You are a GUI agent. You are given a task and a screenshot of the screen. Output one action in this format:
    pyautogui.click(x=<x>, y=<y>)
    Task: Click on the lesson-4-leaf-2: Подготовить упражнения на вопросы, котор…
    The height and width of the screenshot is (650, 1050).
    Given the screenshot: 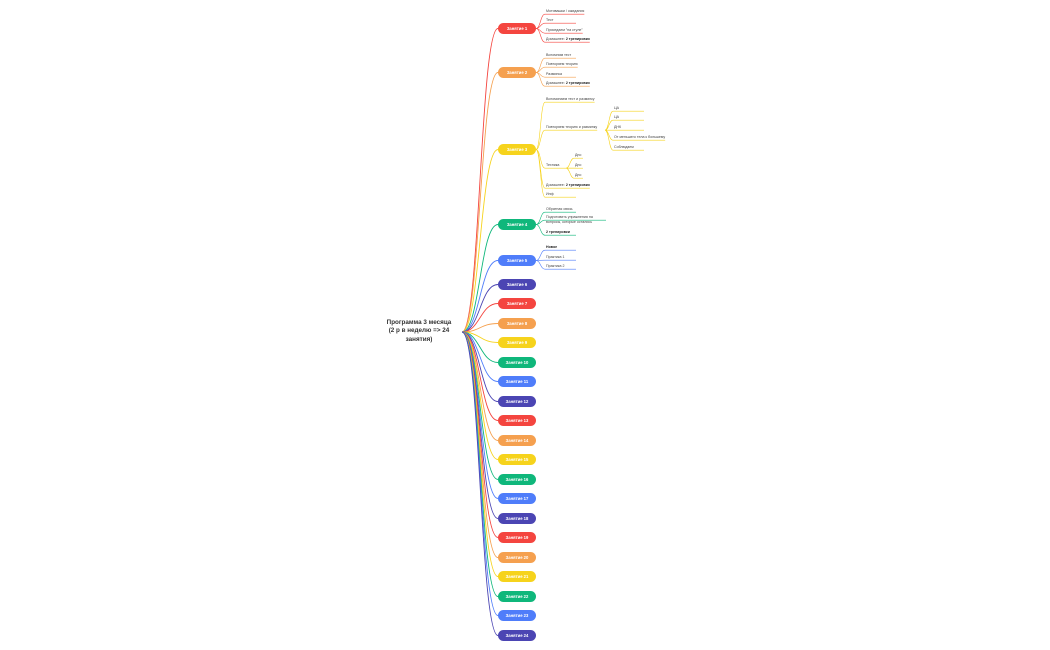 What is the action you would take?
    pyautogui.click(x=569, y=219)
    